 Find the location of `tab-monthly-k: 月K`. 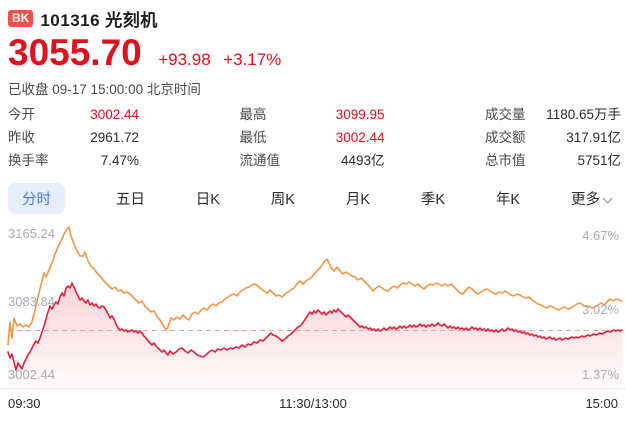

tab-monthly-k: 月K is located at coordinates (358, 198).